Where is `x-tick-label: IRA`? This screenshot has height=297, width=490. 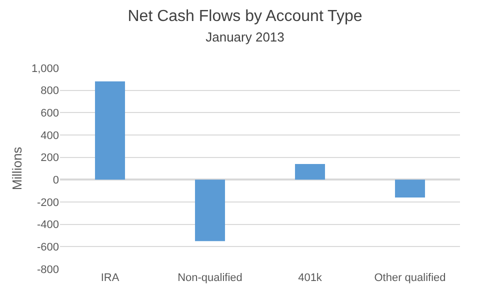 x-tick-label: IRA is located at coordinates (110, 278).